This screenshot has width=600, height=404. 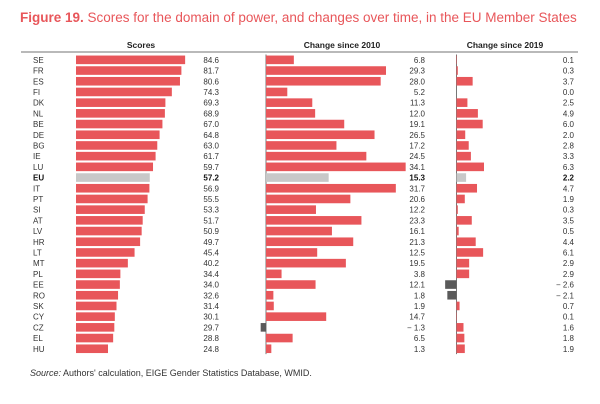 I want to click on value-label-2: 19.1, so click(x=417, y=124).